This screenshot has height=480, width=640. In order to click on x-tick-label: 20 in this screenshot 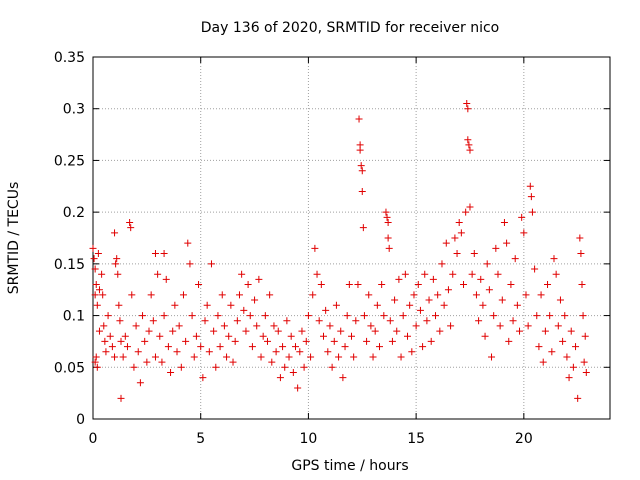, I will do `click(524, 439)`.